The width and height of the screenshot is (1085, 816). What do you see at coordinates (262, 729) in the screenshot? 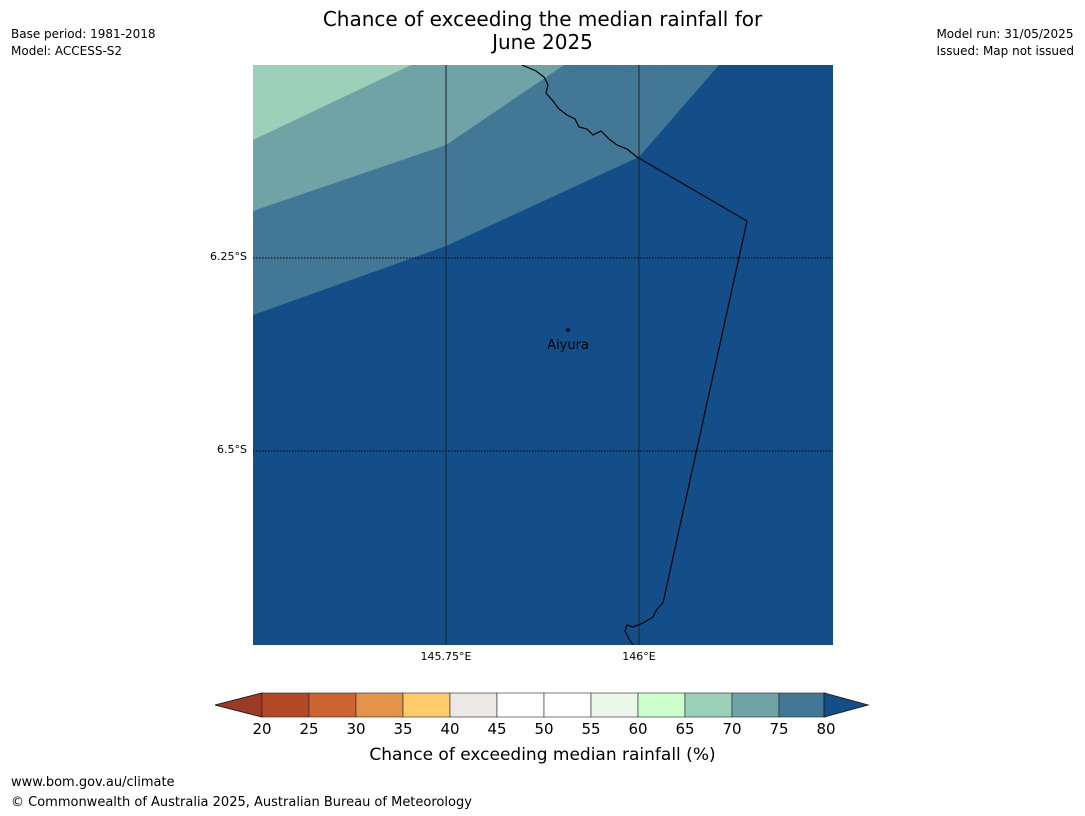
I see `colorbar-tick-20: 20` at bounding box center [262, 729].